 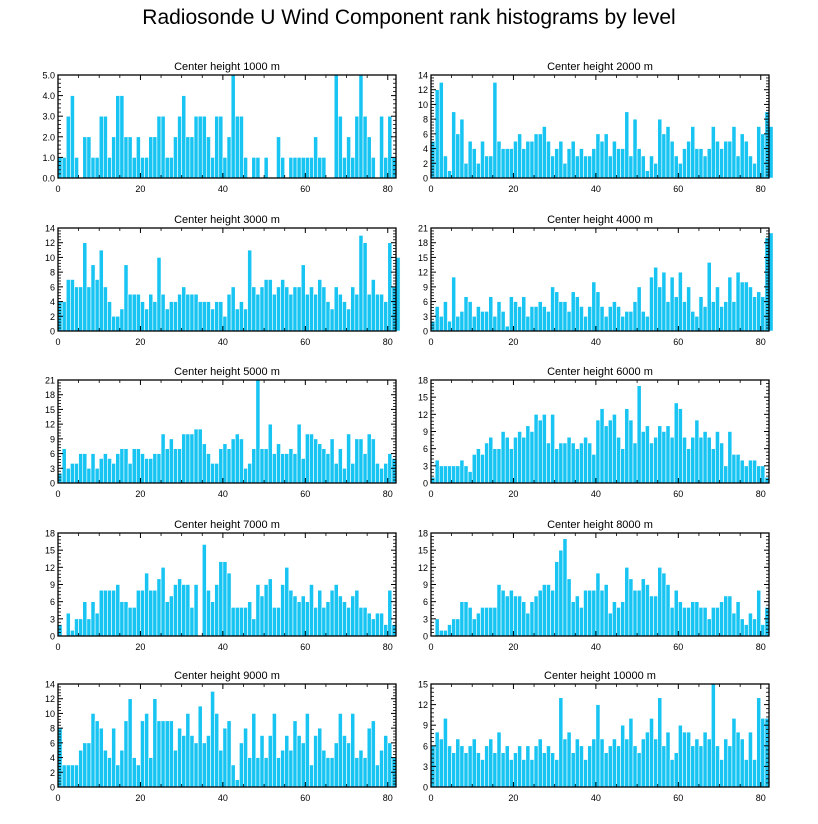 What do you see at coordinates (50, 229) in the screenshot?
I see `y-tick-label: 14` at bounding box center [50, 229].